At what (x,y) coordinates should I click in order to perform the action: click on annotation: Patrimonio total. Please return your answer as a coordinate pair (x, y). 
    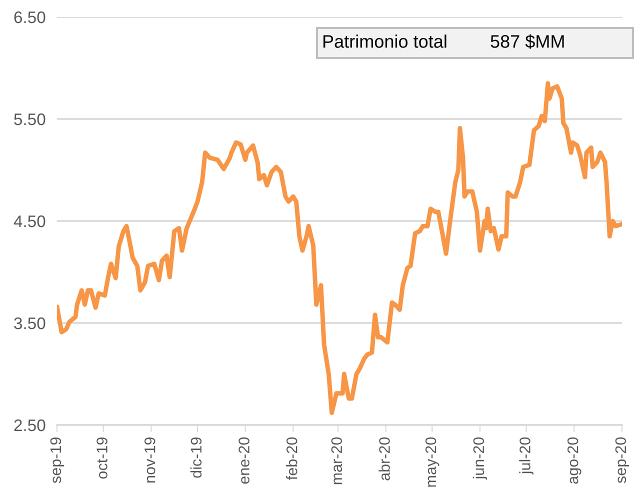
    Looking at the image, I should click on (384, 41).